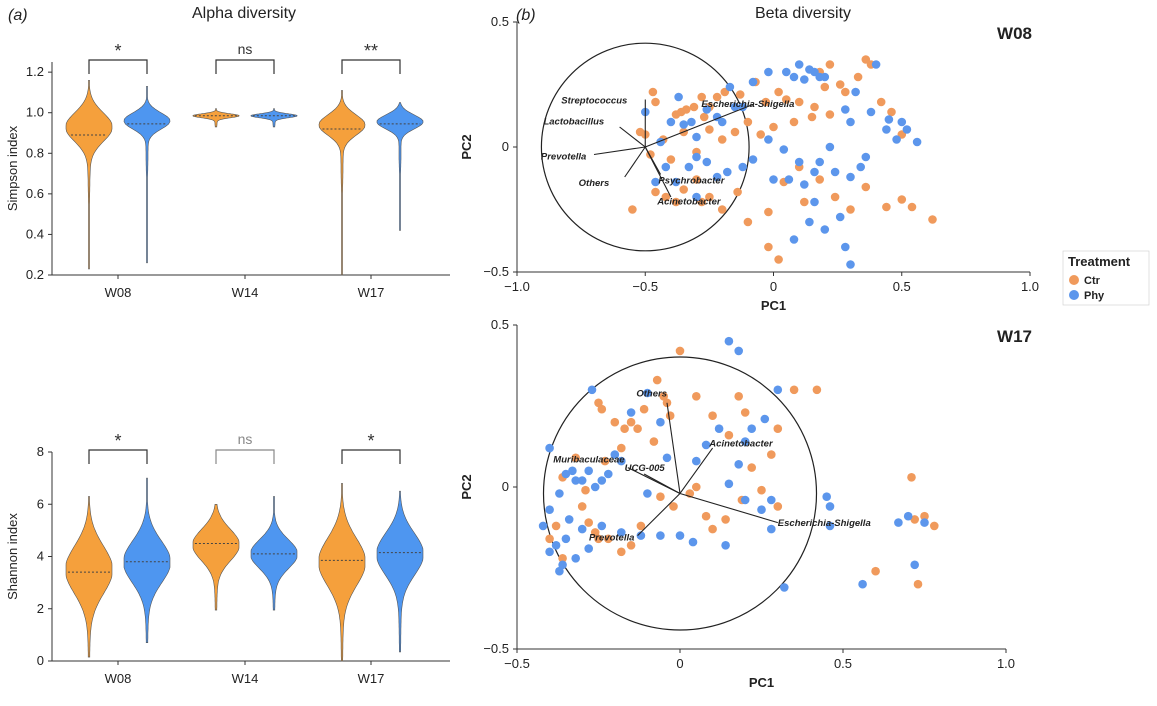 The height and width of the screenshot is (706, 1157). I want to click on shannon-y-tick-label: 4, so click(40, 556).